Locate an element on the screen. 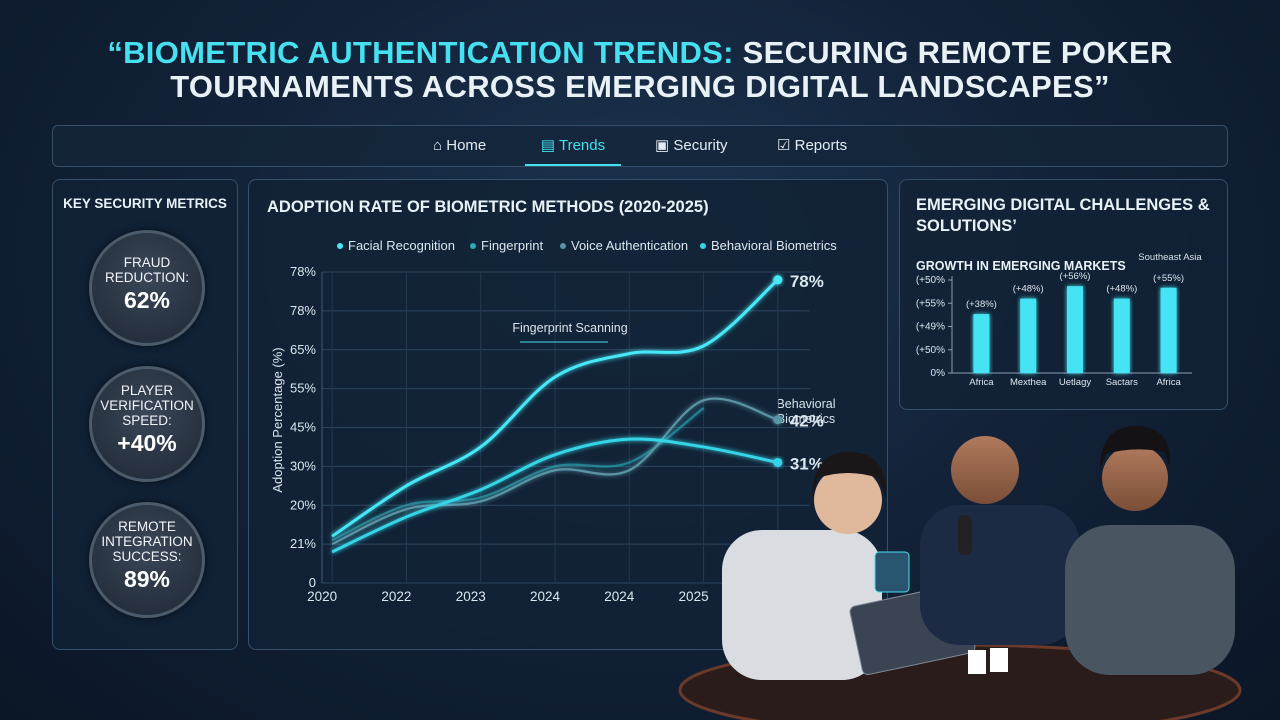 The height and width of the screenshot is (720, 1280). y-tick-label: (+55% is located at coordinates (930, 303).